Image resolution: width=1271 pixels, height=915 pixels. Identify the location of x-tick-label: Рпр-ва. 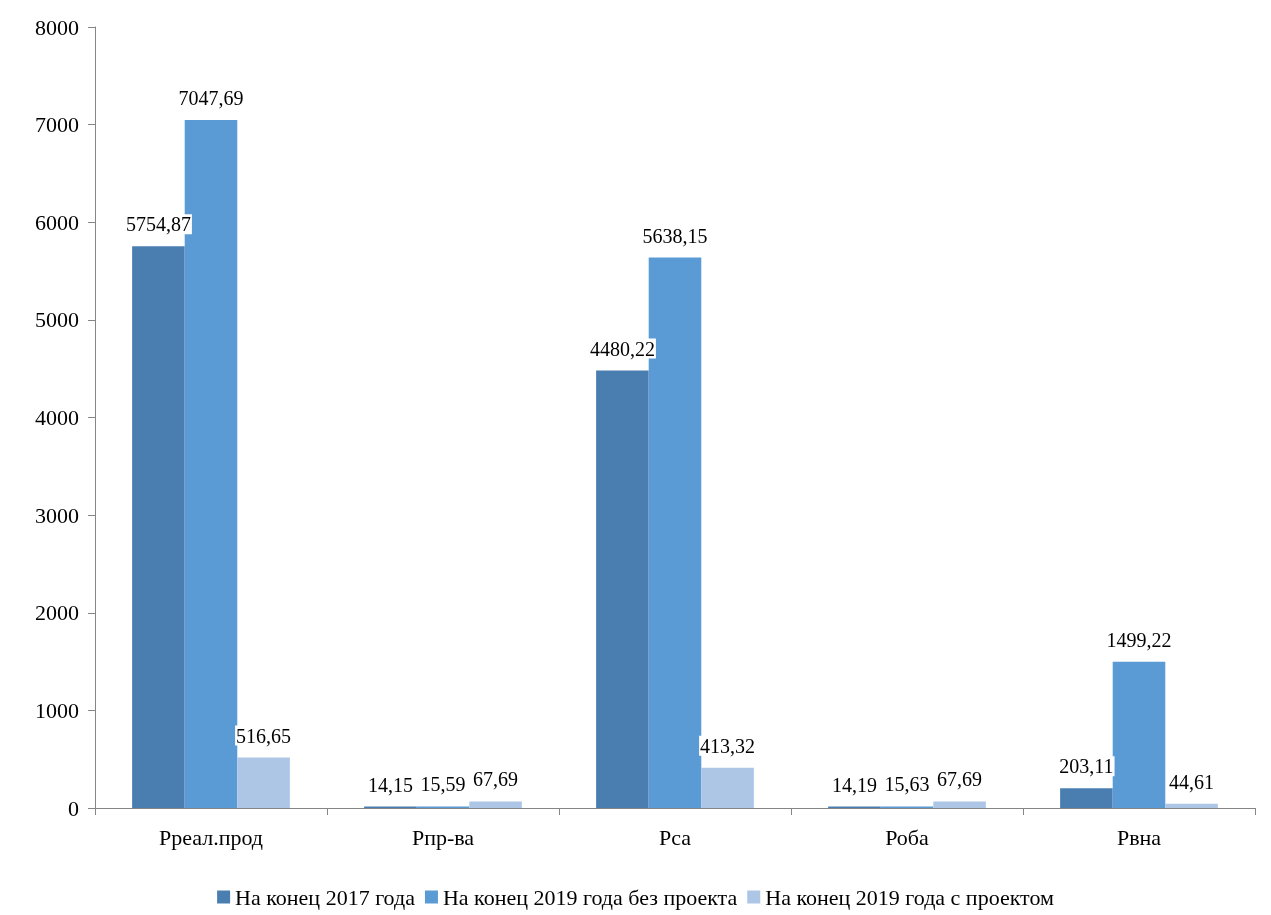
(443, 837).